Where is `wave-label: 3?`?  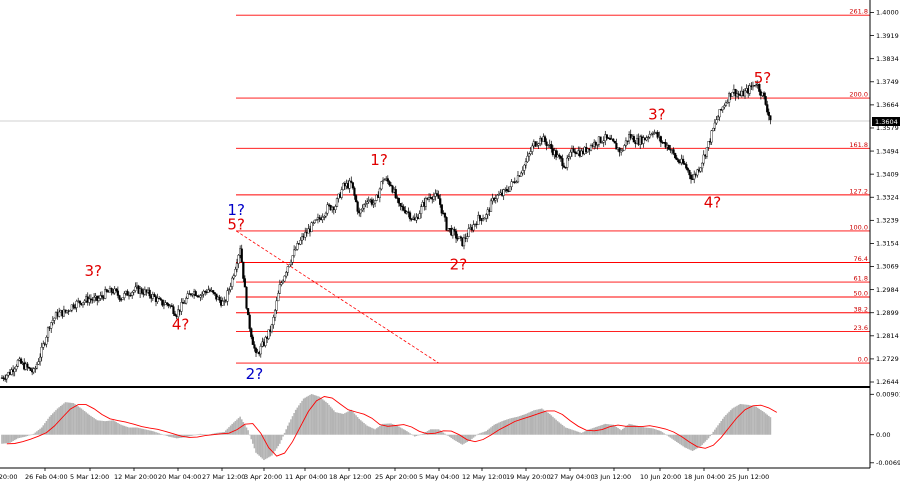
wave-label: 3? is located at coordinates (657, 115).